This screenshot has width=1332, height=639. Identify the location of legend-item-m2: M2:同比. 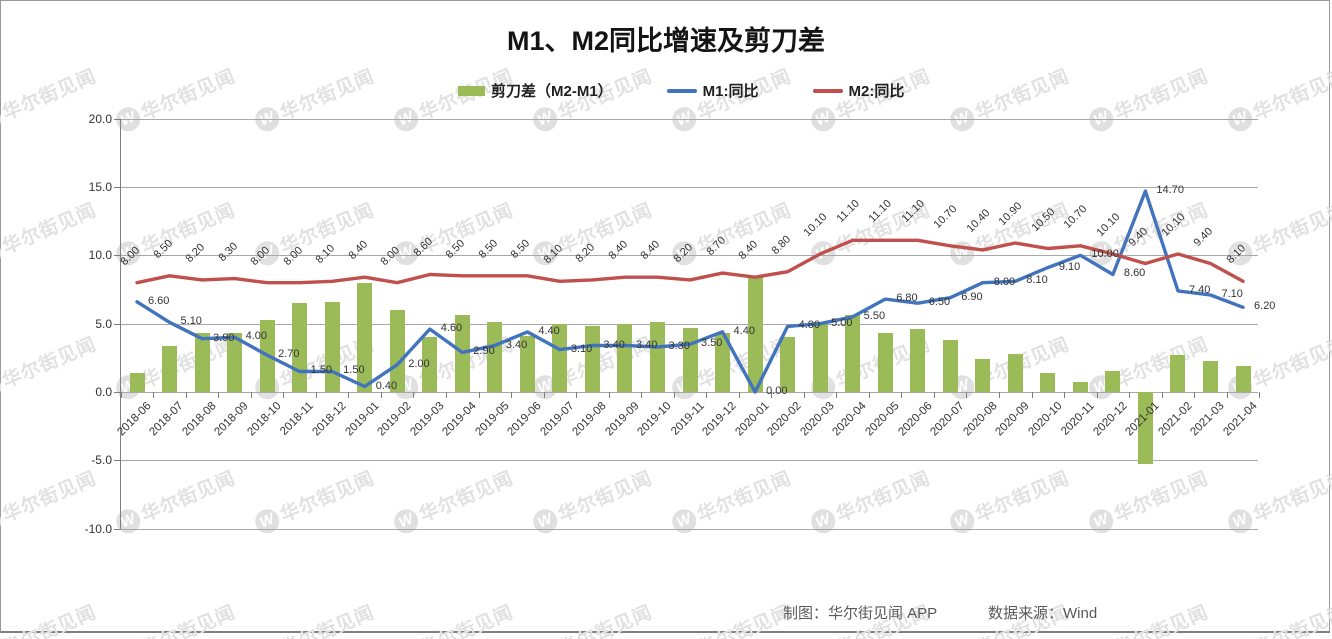
(858, 90).